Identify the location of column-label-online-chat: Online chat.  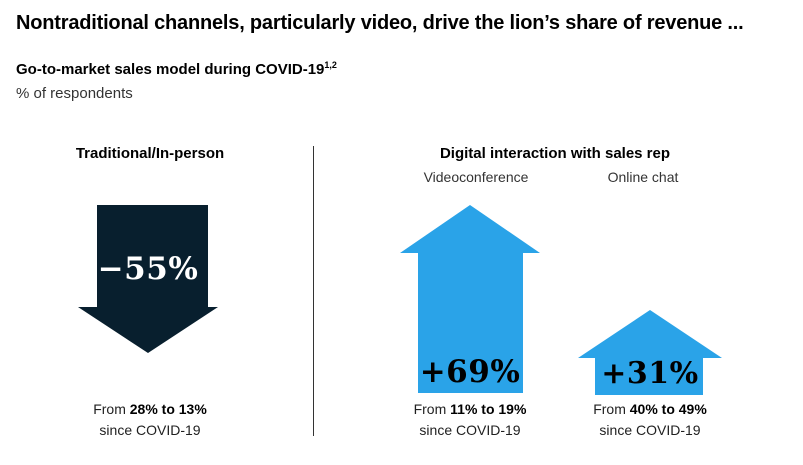
(643, 177).